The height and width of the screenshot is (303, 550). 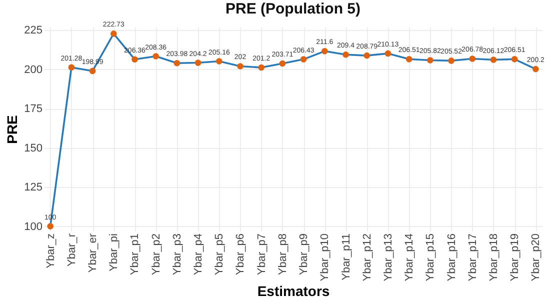 What do you see at coordinates (536, 258) in the screenshot?
I see `x-tick-label: Ybar_p20` at bounding box center [536, 258].